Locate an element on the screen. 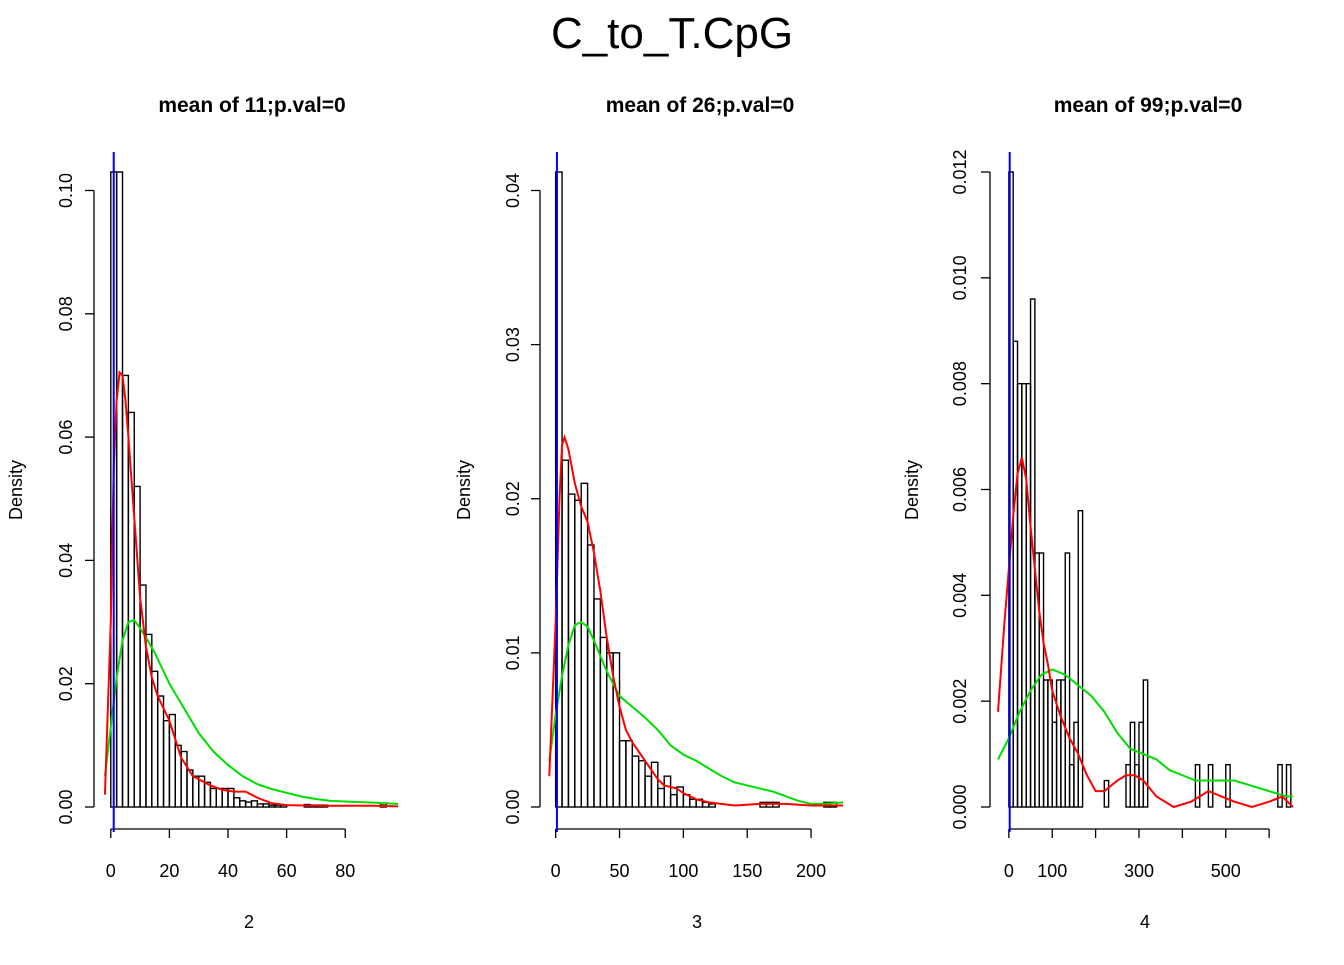  x-tick-label: 200 is located at coordinates (811, 871).